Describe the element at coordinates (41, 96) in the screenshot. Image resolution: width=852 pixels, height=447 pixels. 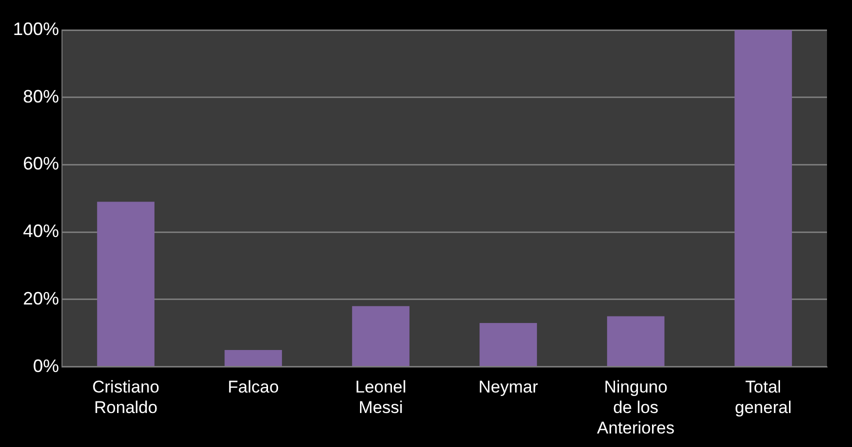
I see `y-tick-label: 80%` at that location.